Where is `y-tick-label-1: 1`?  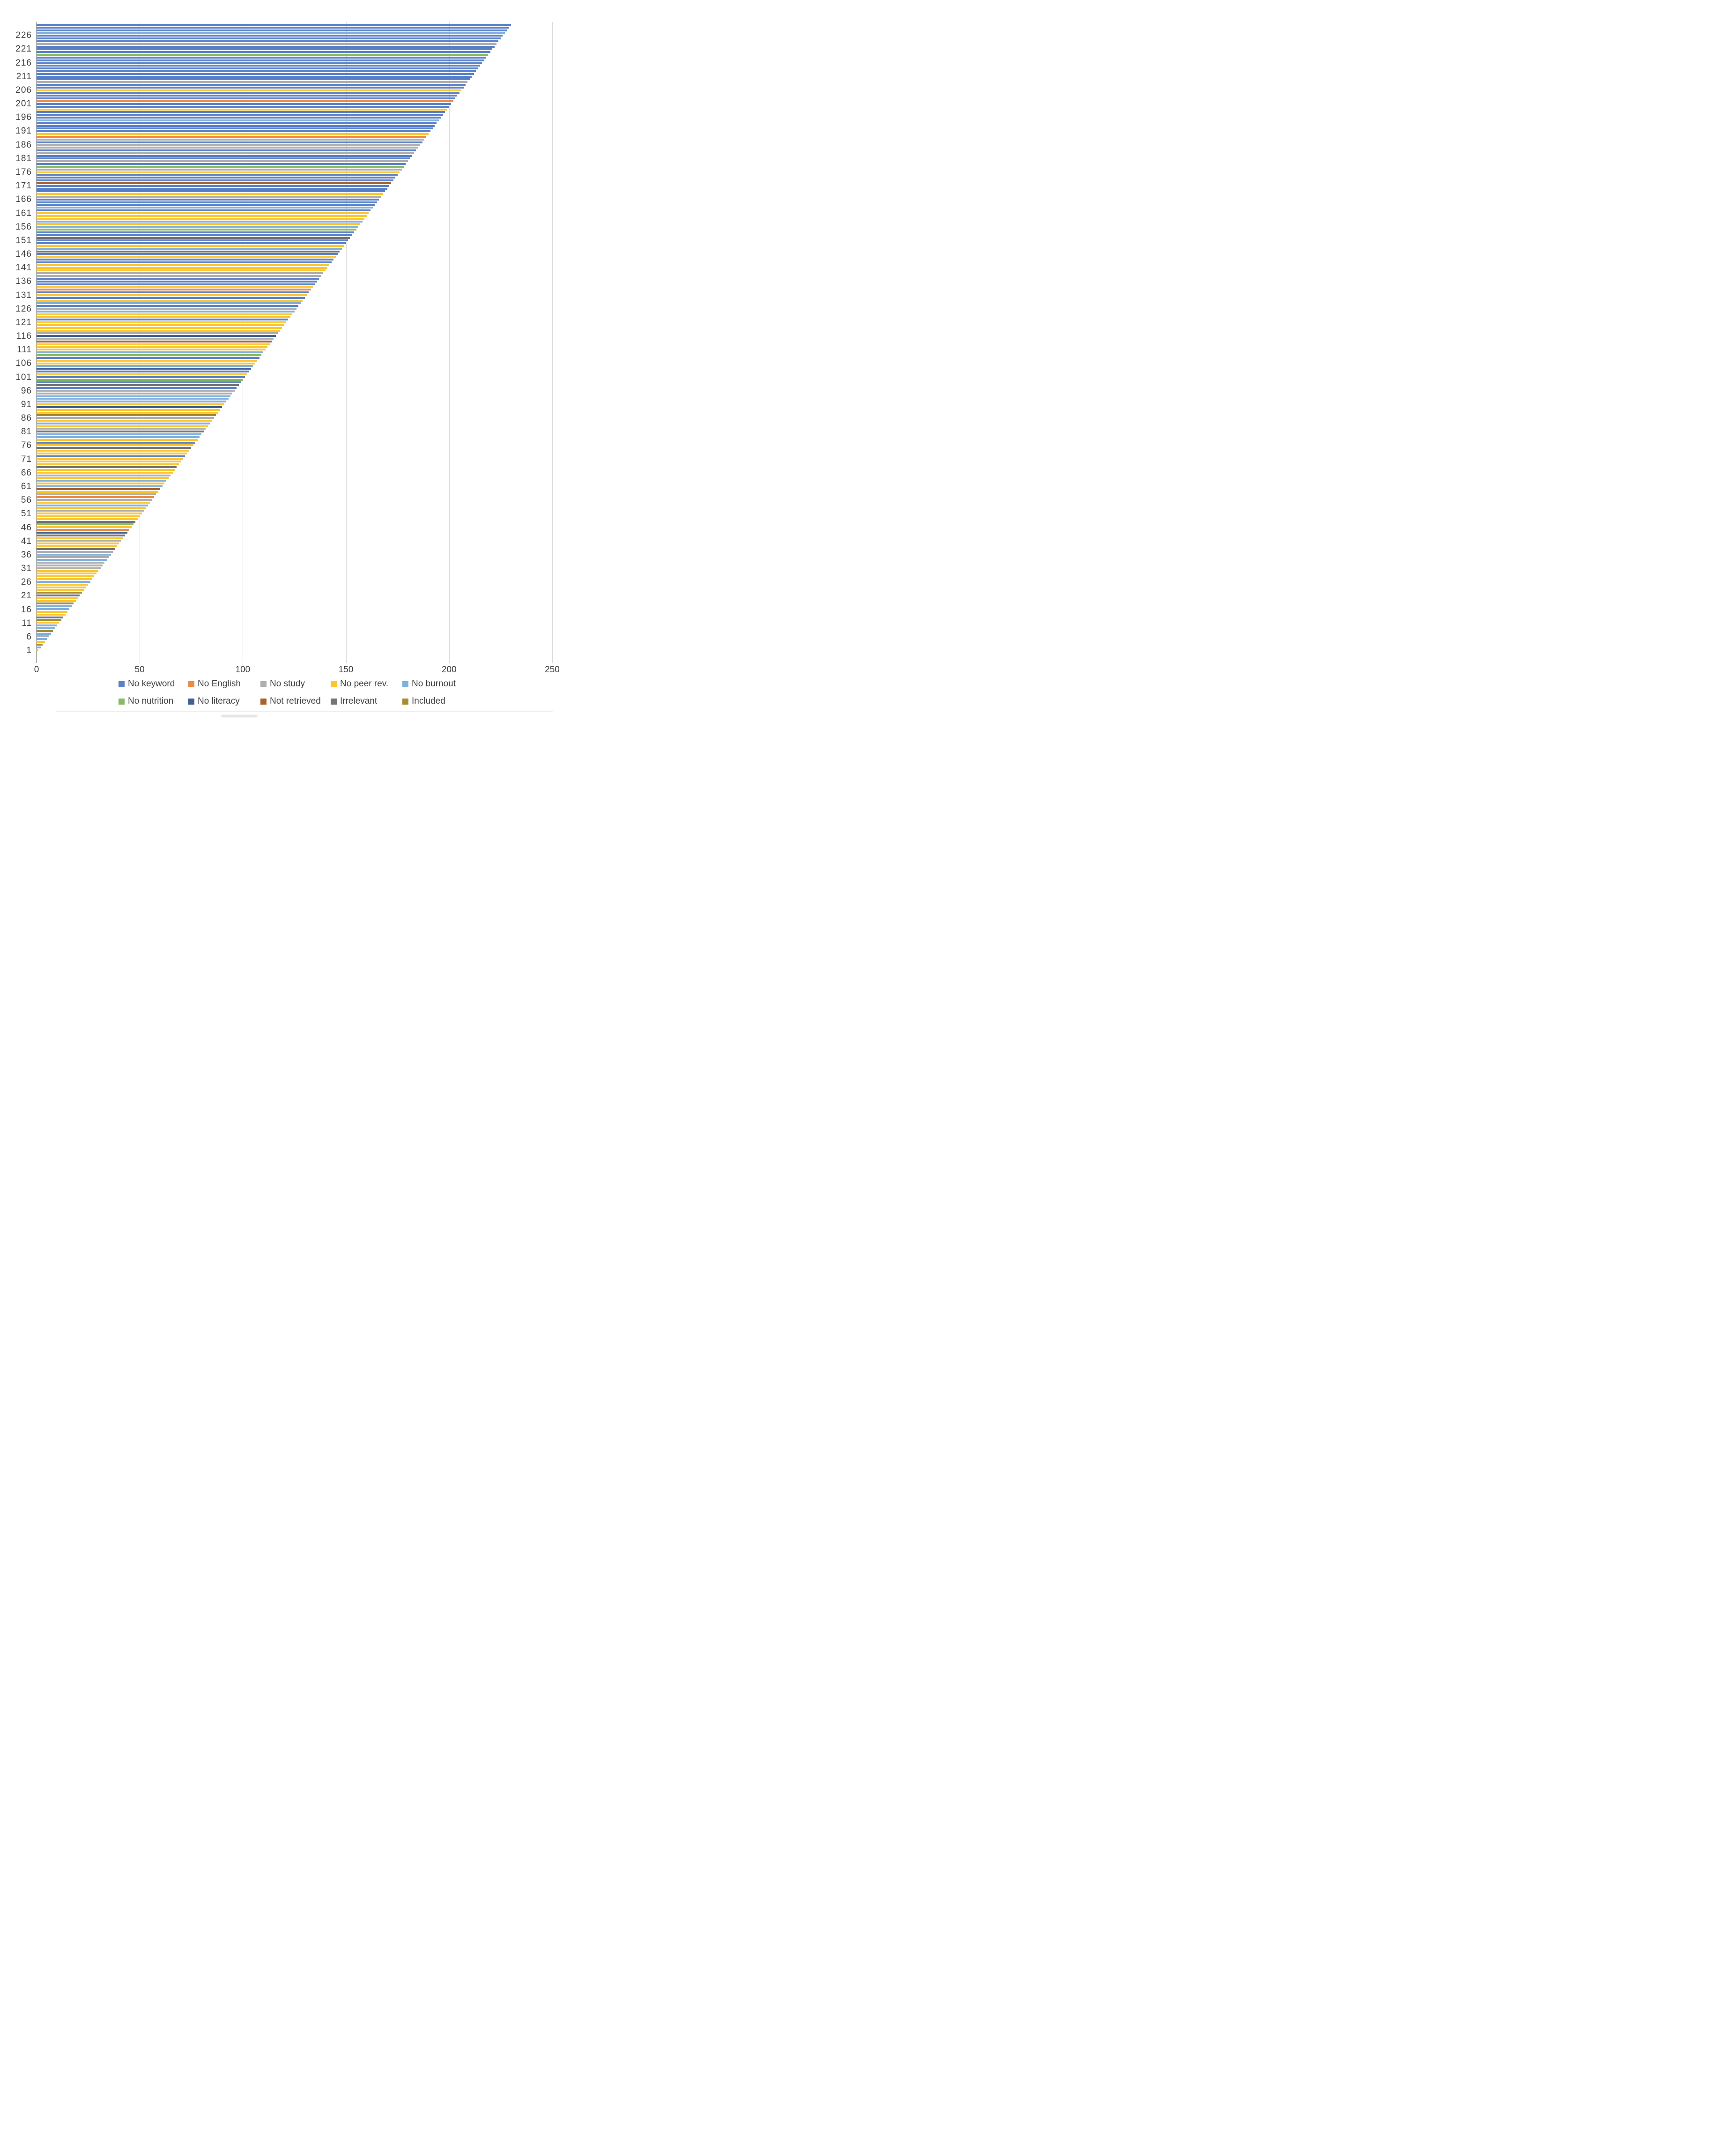 y-tick-label-1: 1 is located at coordinates (29, 651).